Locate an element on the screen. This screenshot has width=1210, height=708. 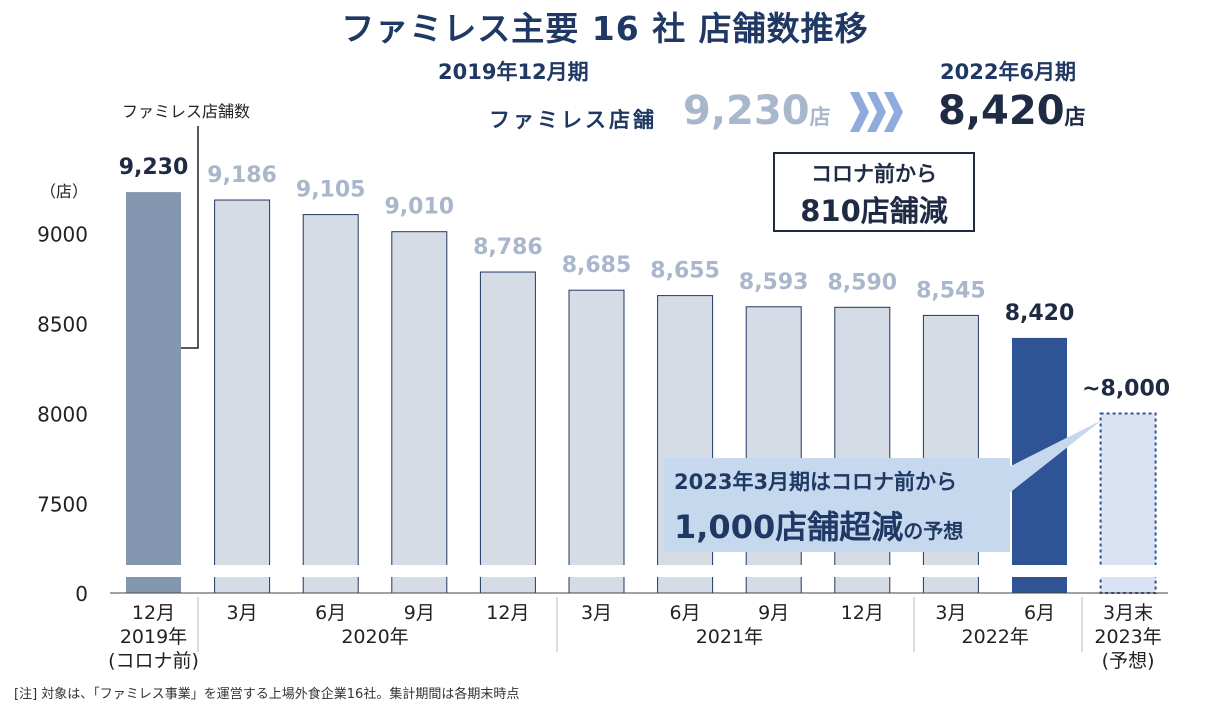
callout-line2: 1,000店舗超減 is located at coordinates (789, 527).